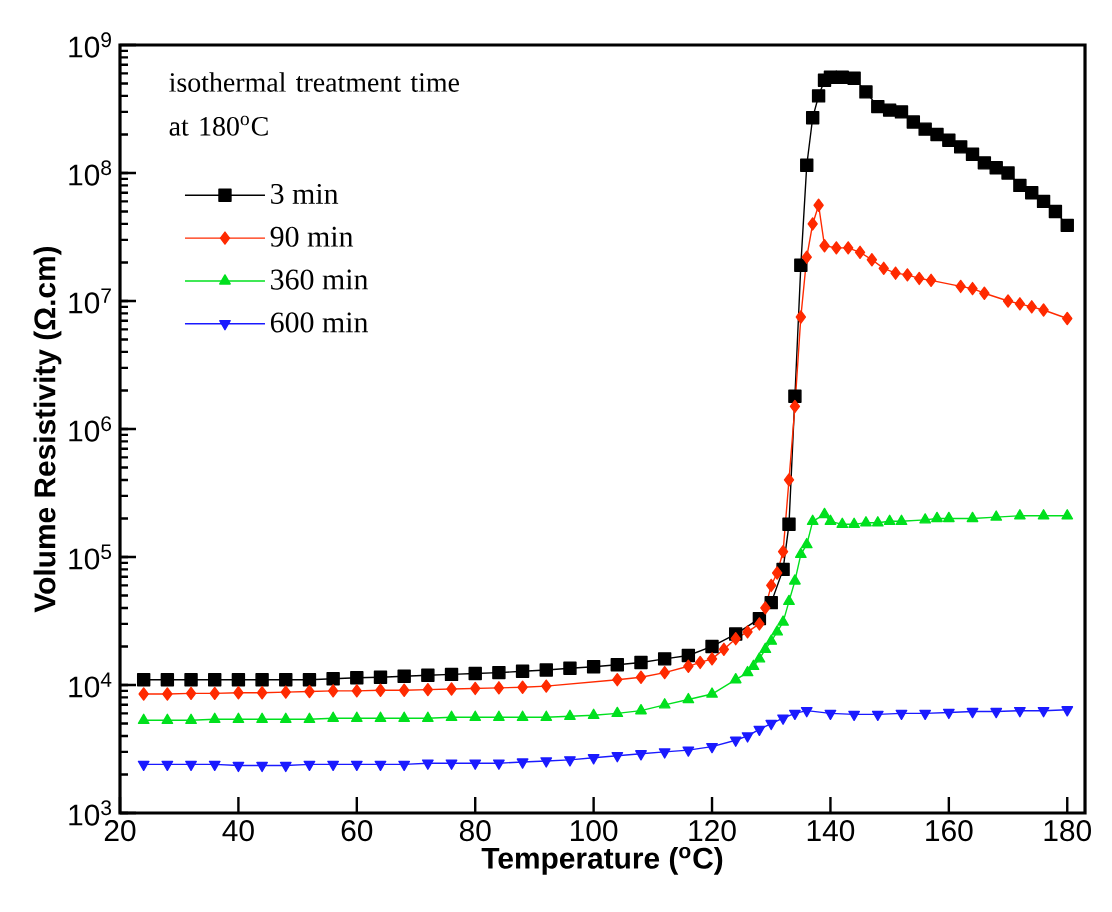  Describe the element at coordinates (90, 45) in the screenshot. I see `y-tick-label: 10$^{9}$` at that location.